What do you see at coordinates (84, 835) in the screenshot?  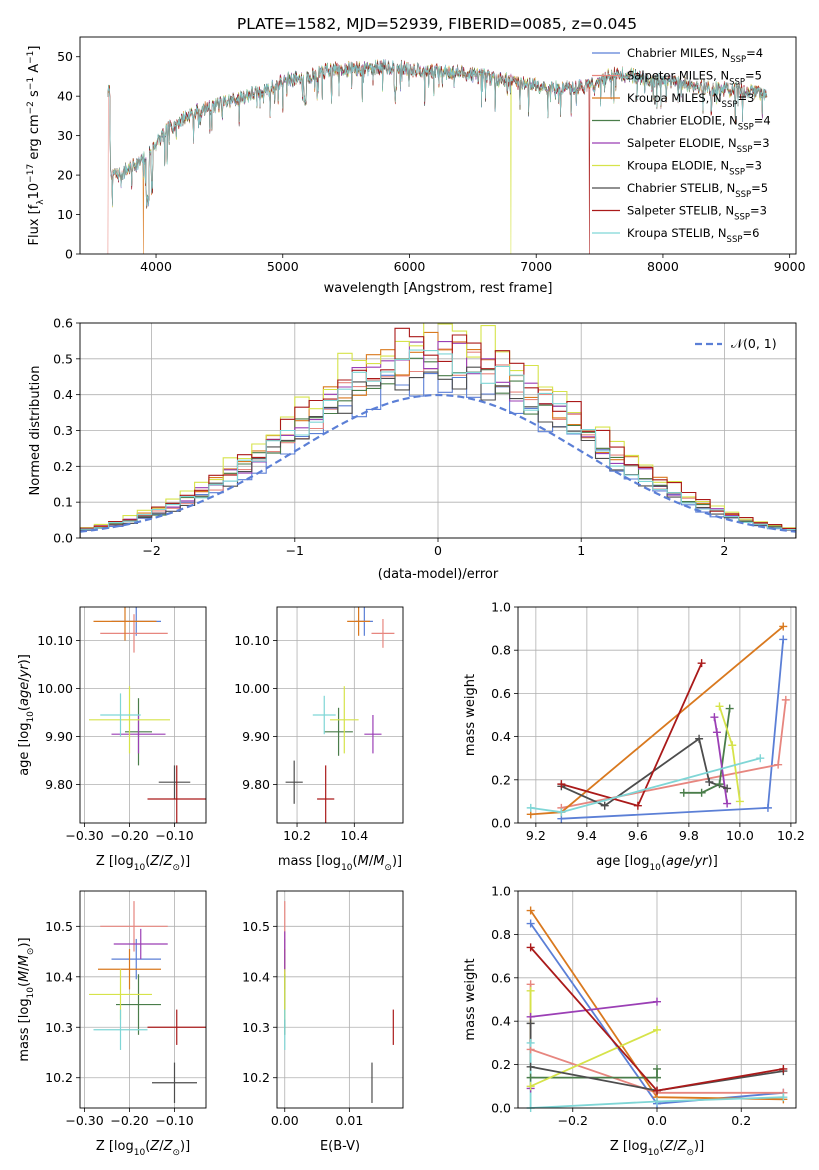 I see `x-tick-label: −0.30` at bounding box center [84, 835].